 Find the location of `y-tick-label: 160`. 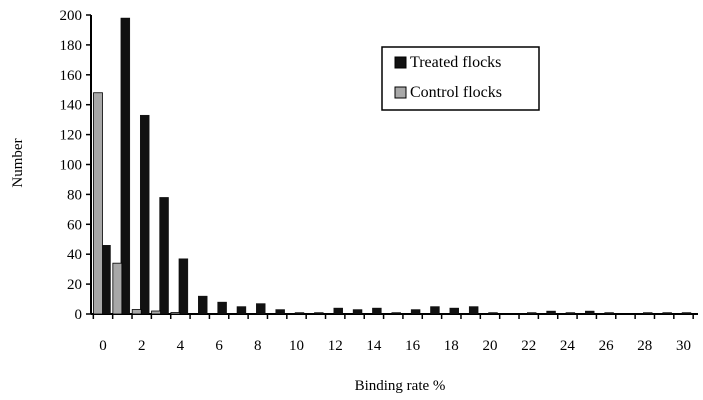

y-tick-label: 160 is located at coordinates (71, 76).